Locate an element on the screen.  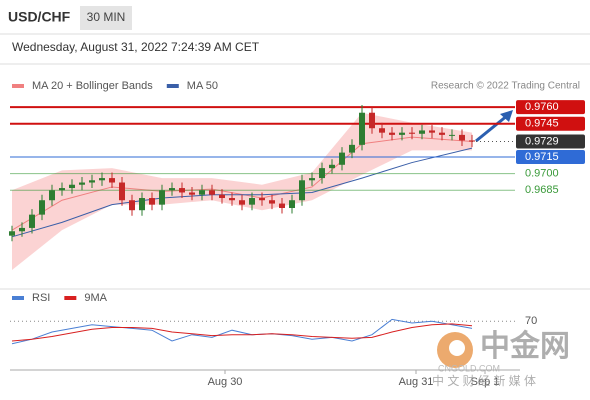
indicator-line is located at coordinates (242, 331).